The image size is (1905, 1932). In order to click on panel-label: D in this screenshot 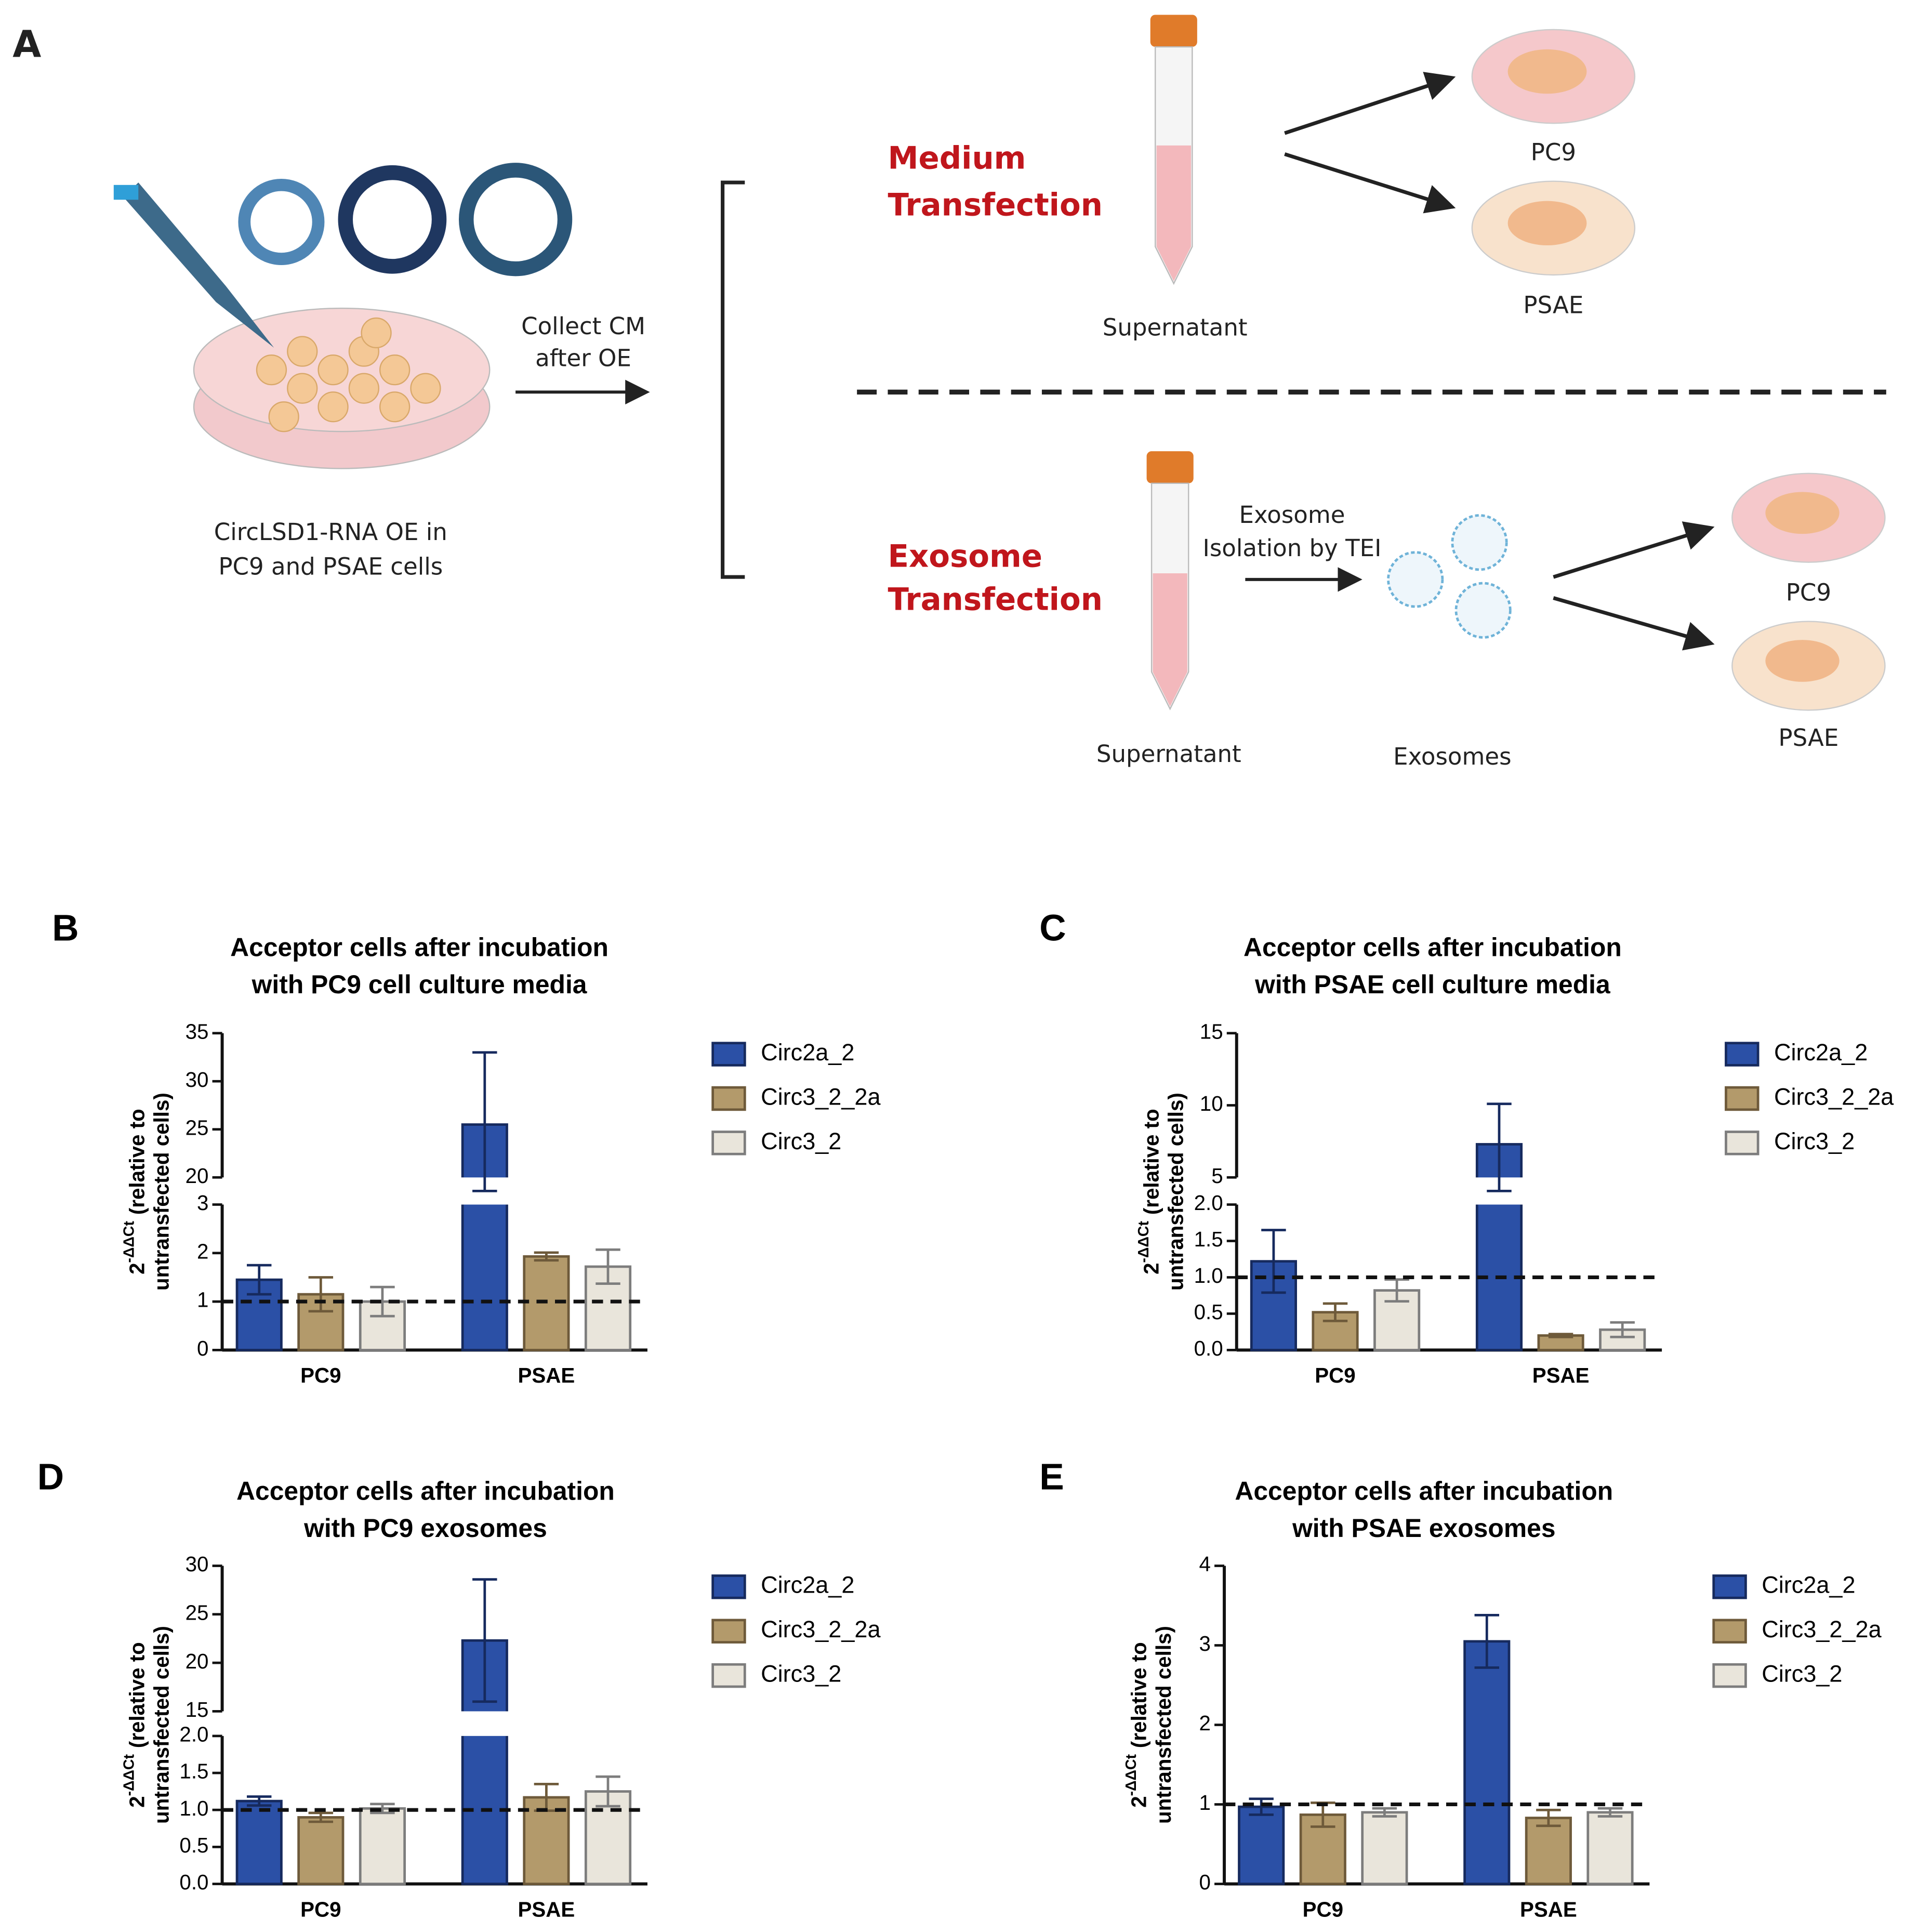, I will do `click(50, 1476)`.